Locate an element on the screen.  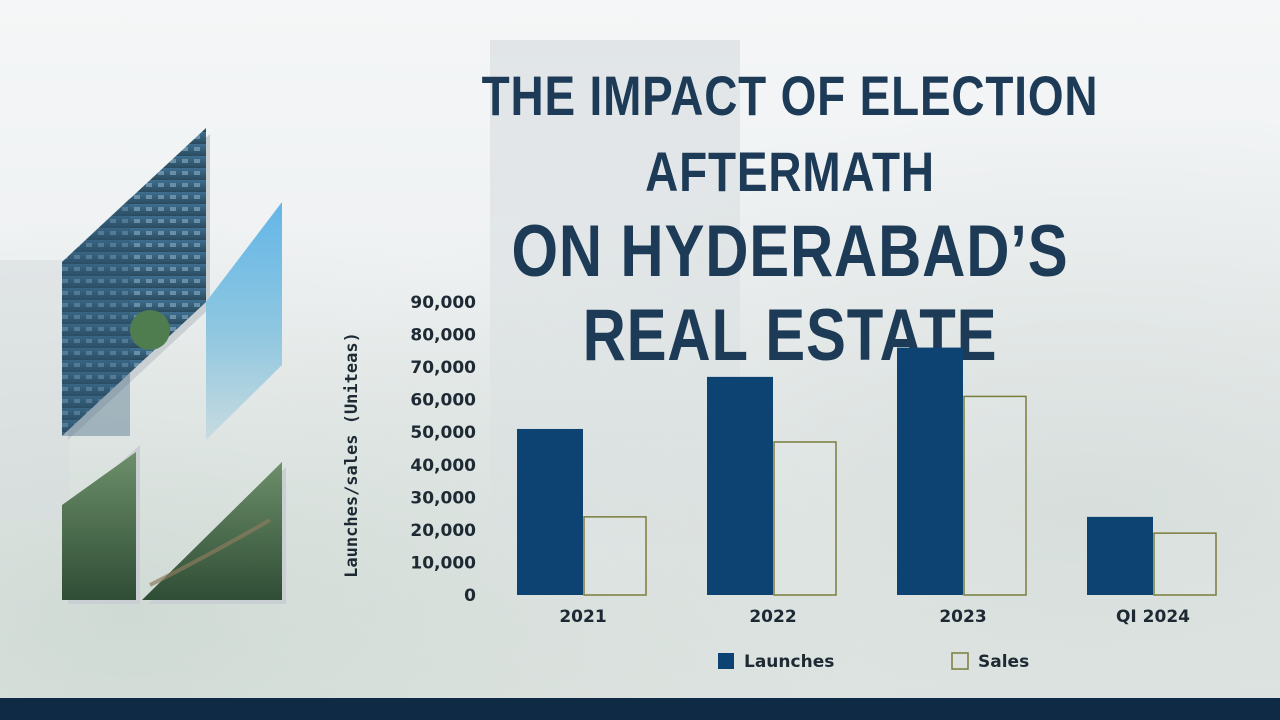
legend-label-sales: Sales is located at coordinates (1003, 662).